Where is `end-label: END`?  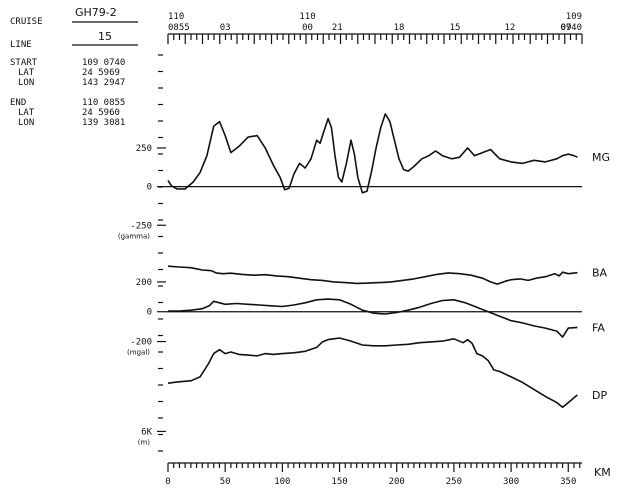
end-label: END is located at coordinates (18, 103).